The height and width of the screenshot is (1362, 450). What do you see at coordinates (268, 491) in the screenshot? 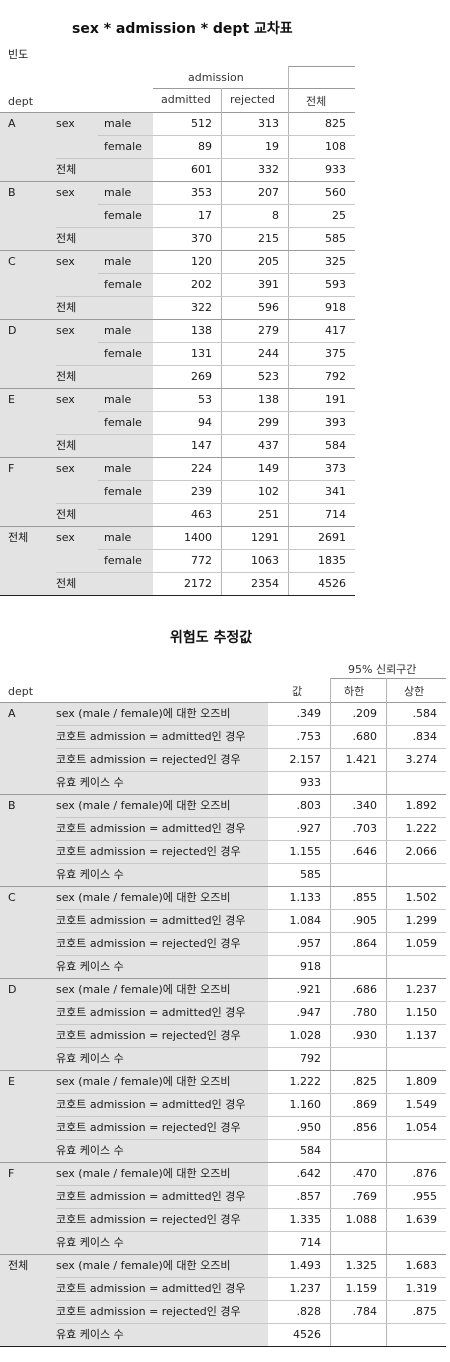
I see `cell-value: 102` at bounding box center [268, 491].